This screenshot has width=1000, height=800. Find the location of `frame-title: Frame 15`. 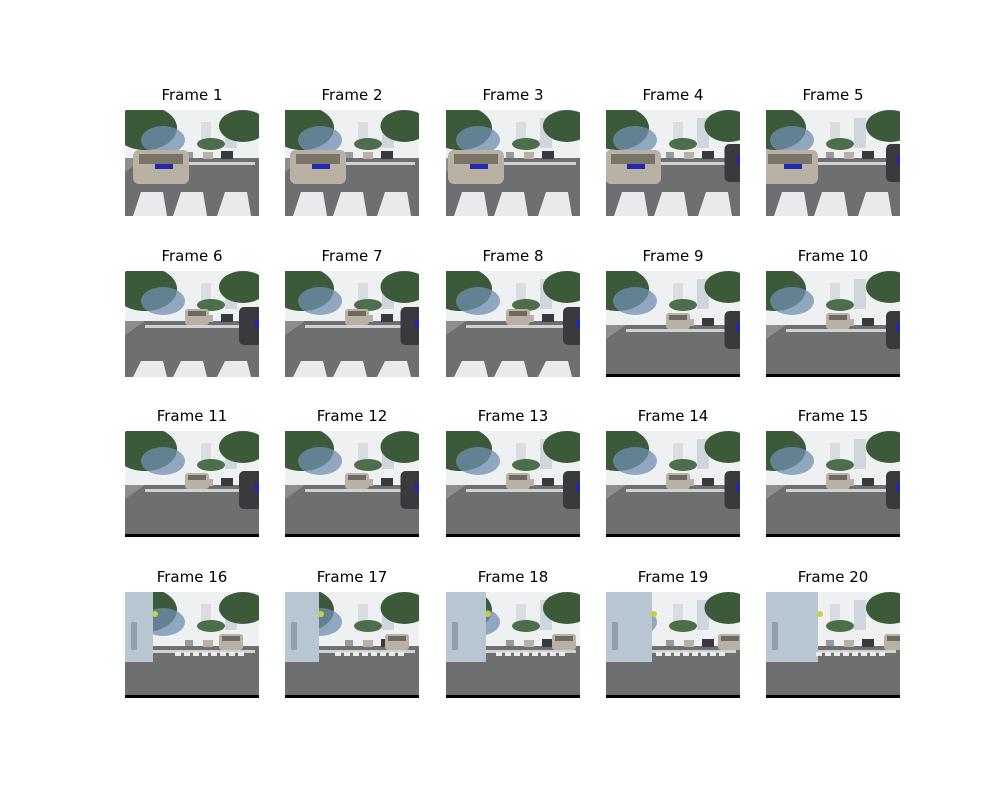

frame-title: Frame 15 is located at coordinates (833, 416).